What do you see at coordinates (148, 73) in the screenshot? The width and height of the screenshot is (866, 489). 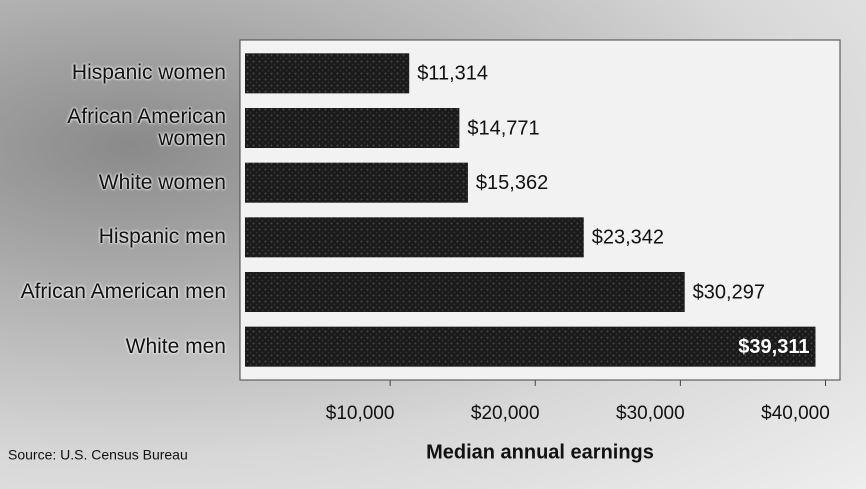 I see `category-label: Hispanic women` at bounding box center [148, 73].